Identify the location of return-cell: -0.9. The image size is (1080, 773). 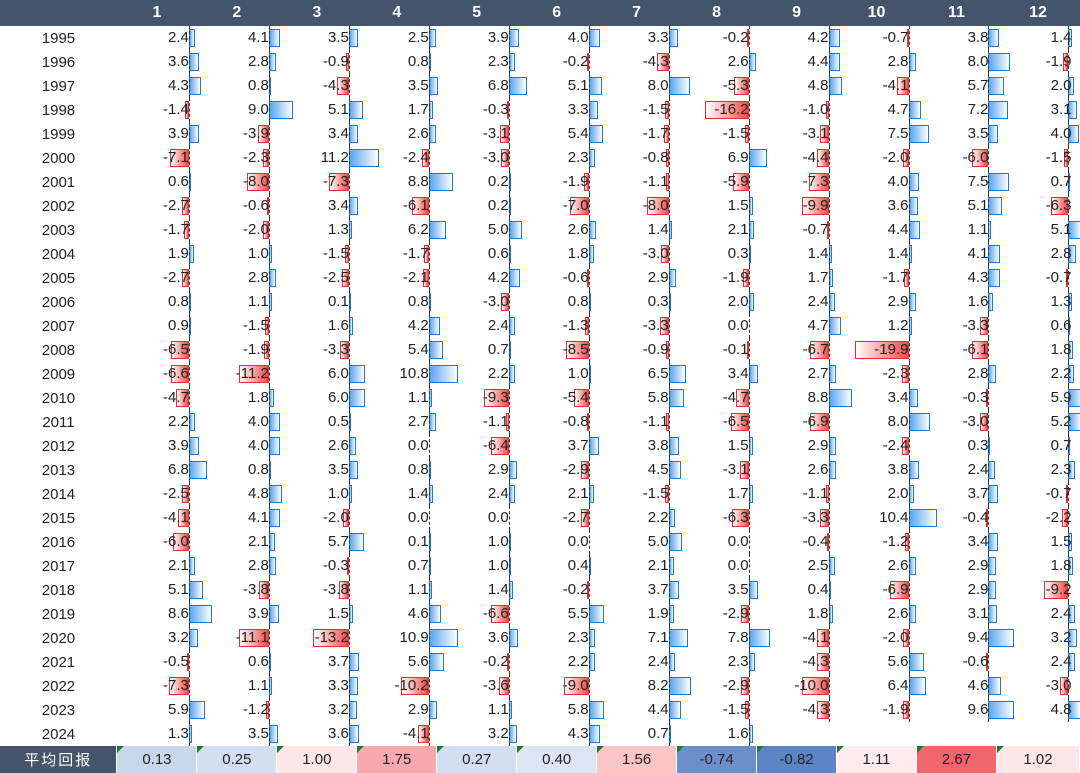
(317, 62).